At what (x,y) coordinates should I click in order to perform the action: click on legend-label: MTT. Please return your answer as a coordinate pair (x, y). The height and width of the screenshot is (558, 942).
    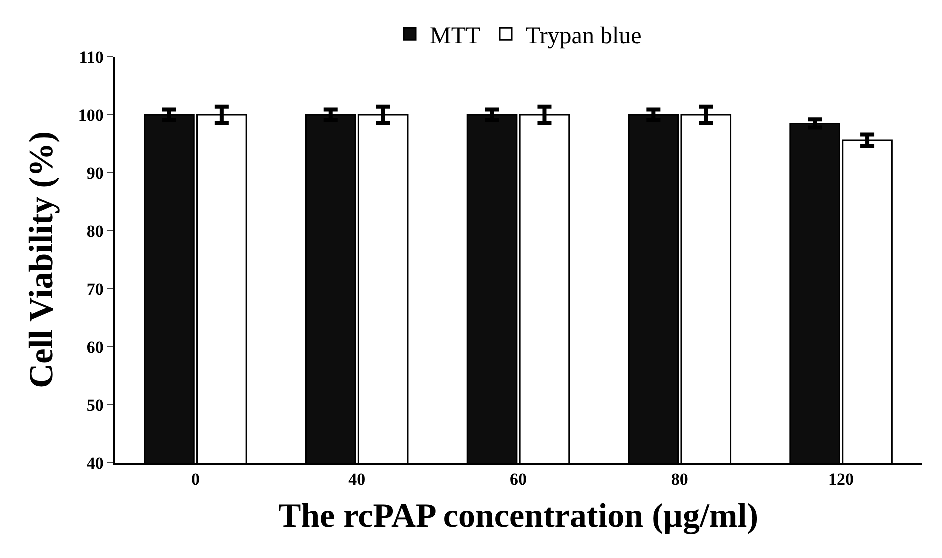
    Looking at the image, I should click on (455, 36).